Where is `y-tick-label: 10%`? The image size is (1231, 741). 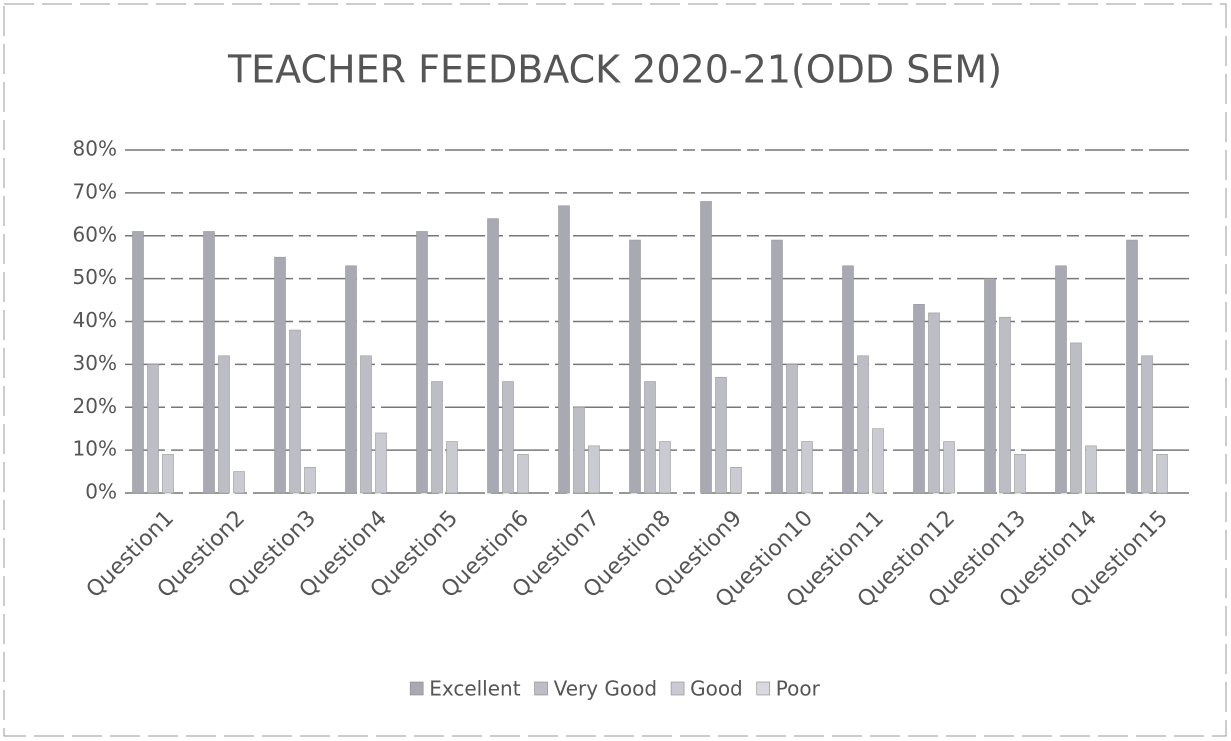
y-tick-label: 10% is located at coordinates (95, 449).